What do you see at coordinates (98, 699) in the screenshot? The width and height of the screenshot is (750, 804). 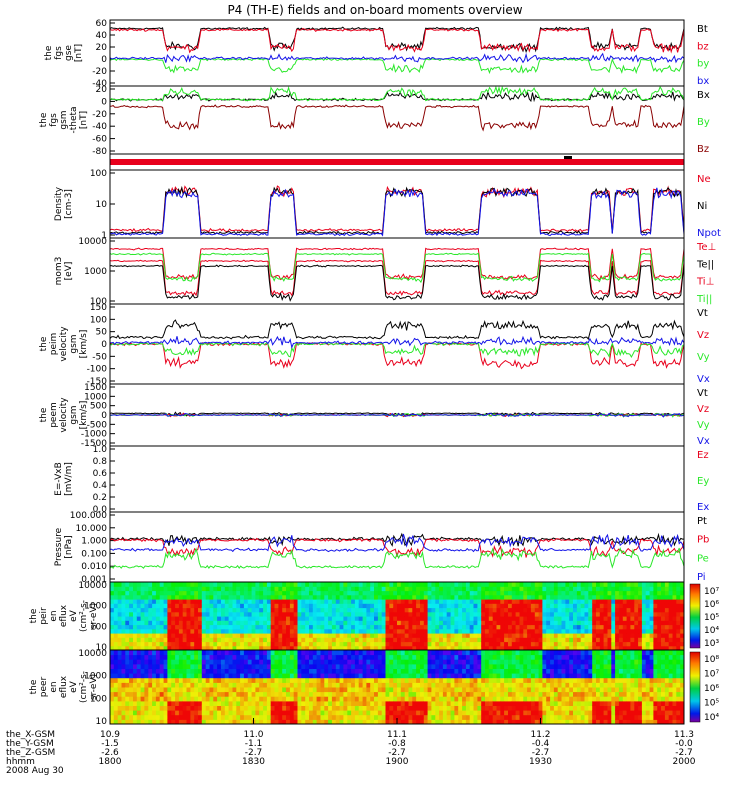 I see `panel-11-tick: 100` at bounding box center [98, 699].